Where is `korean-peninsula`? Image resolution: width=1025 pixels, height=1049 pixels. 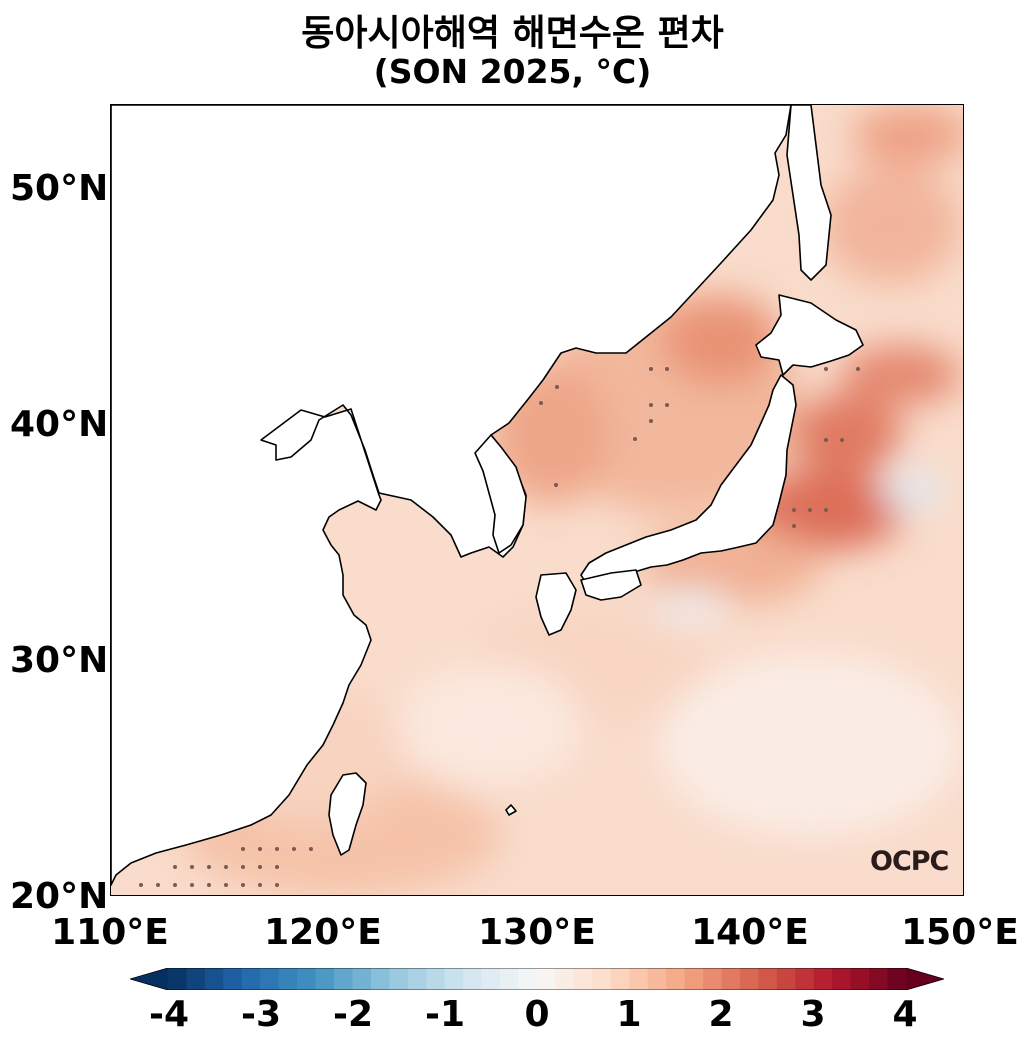 korean-peninsula is located at coordinates (500, 494).